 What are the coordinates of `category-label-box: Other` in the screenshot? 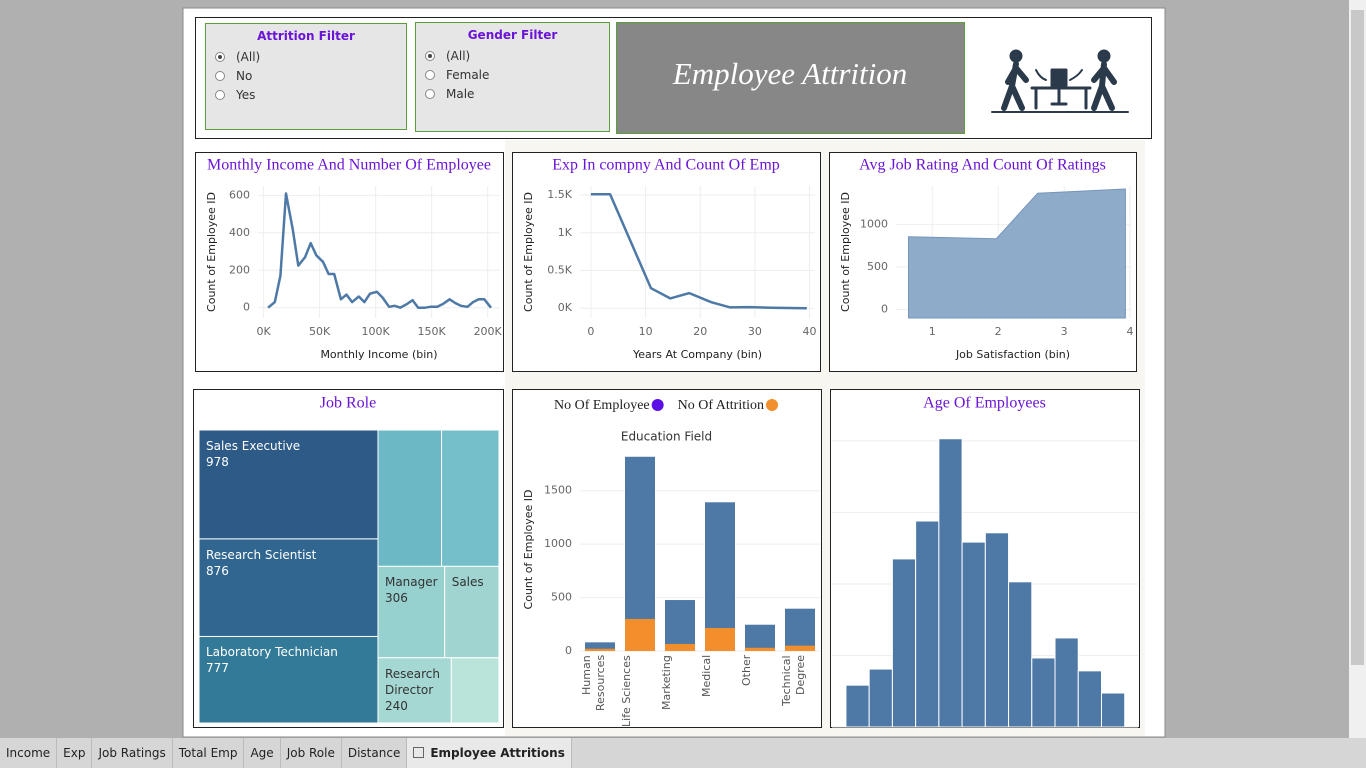 It's located at (746, 670).